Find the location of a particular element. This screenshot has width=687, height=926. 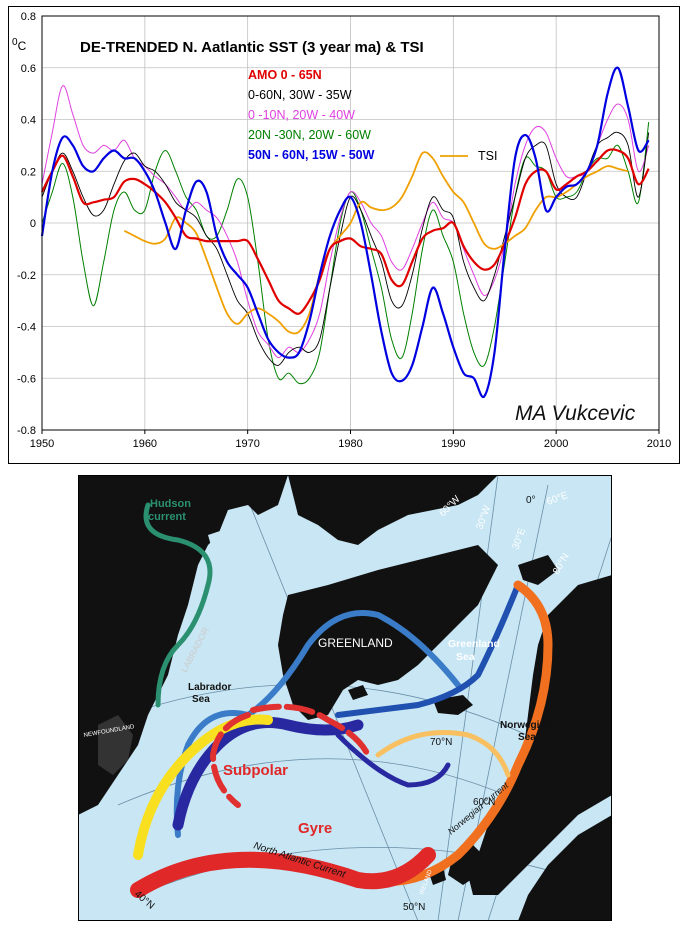

subpolar-gyre-arrow-west is located at coordinates (230, 760).